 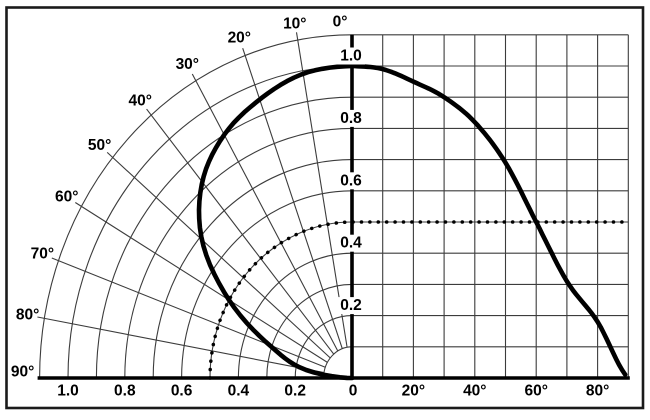 I want to click on origin-label: 0, so click(x=353, y=391).